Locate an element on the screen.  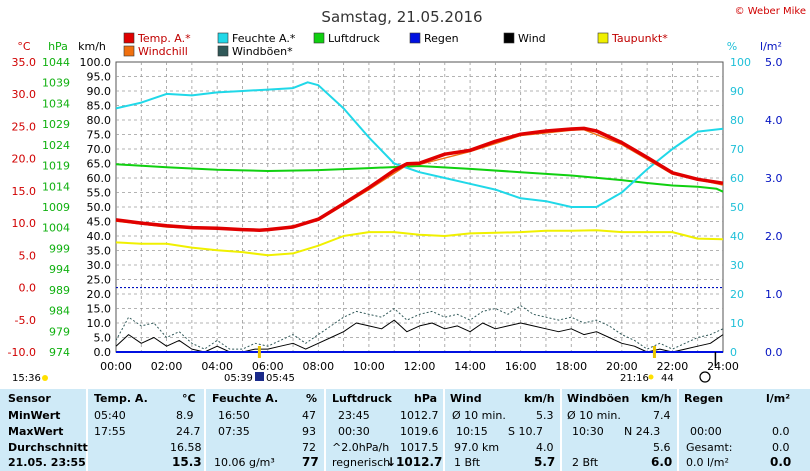
header-temp-unit: °C is located at coordinates (189, 398).